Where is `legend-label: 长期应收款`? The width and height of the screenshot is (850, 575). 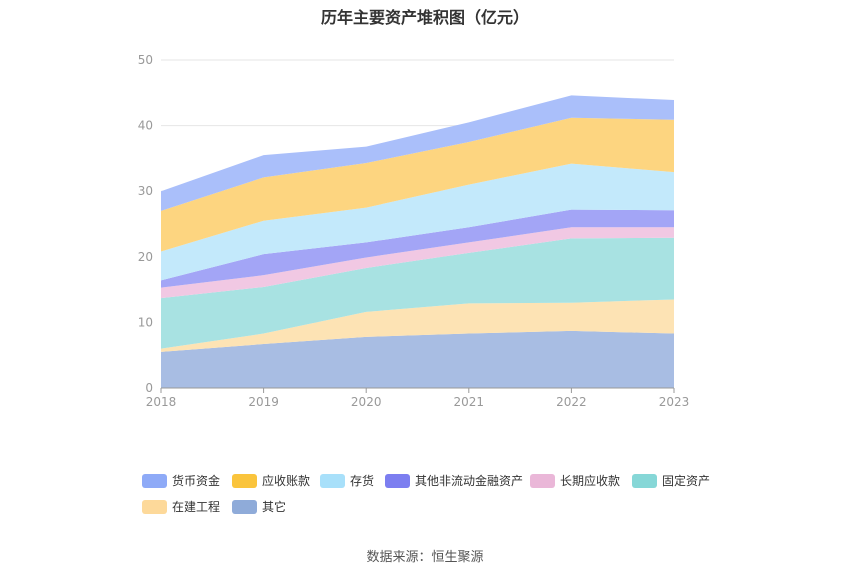 legend-label: 长期应收款 is located at coordinates (590, 481).